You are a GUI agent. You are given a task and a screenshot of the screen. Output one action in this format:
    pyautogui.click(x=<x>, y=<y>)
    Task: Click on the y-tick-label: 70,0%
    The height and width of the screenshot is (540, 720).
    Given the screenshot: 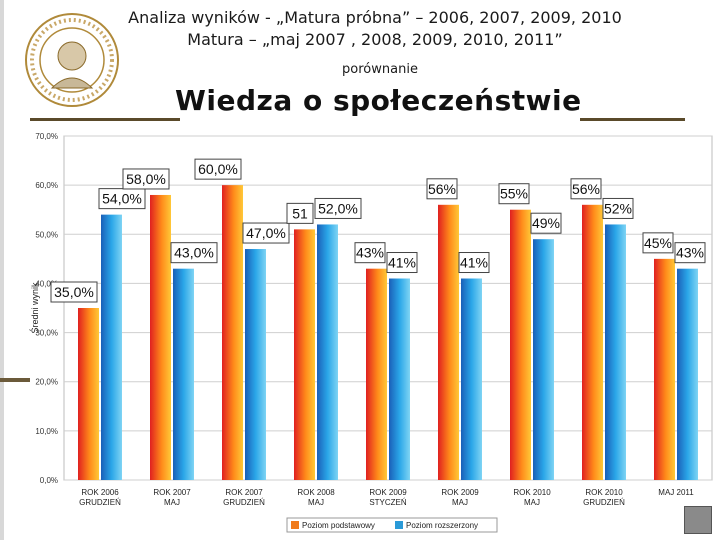 What is the action you would take?
    pyautogui.click(x=46, y=136)
    